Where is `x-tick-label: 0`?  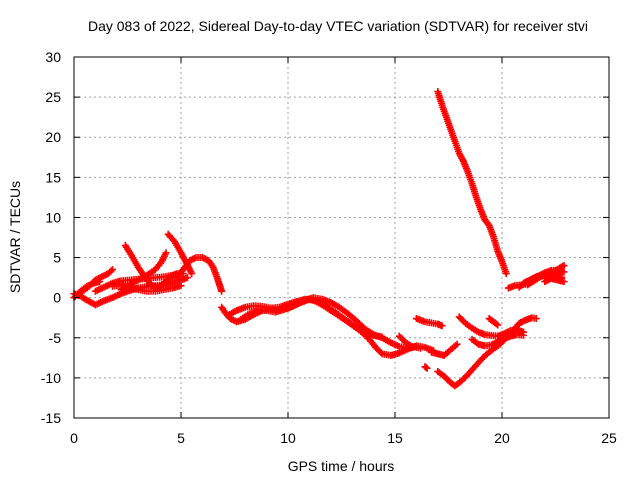
x-tick-label: 0 is located at coordinates (74, 438).